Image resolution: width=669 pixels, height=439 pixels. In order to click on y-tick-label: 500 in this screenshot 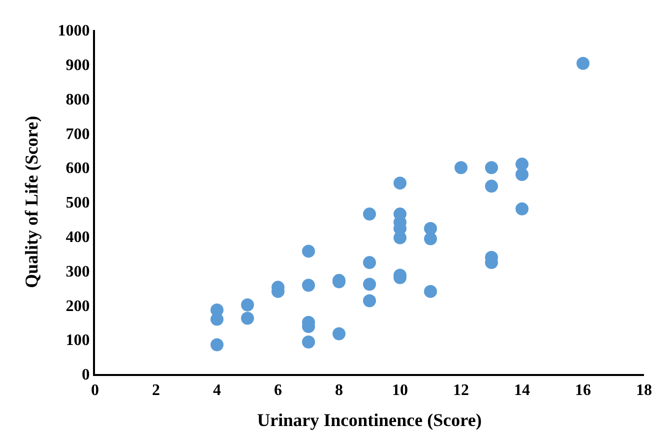, I will do `click(78, 203)`.